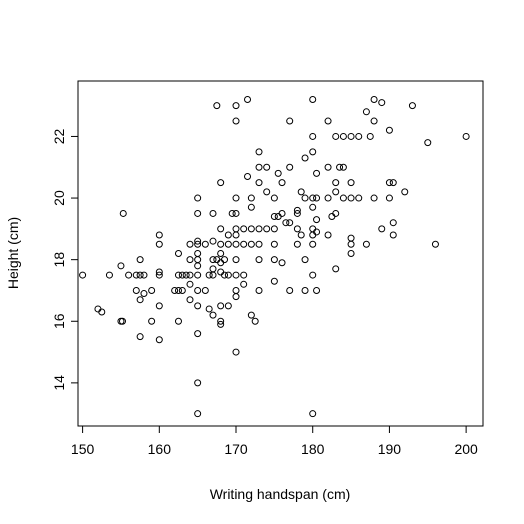 This screenshot has height=524, width=524. What do you see at coordinates (466, 449) in the screenshot?
I see `x-tick-label: 200` at bounding box center [466, 449].